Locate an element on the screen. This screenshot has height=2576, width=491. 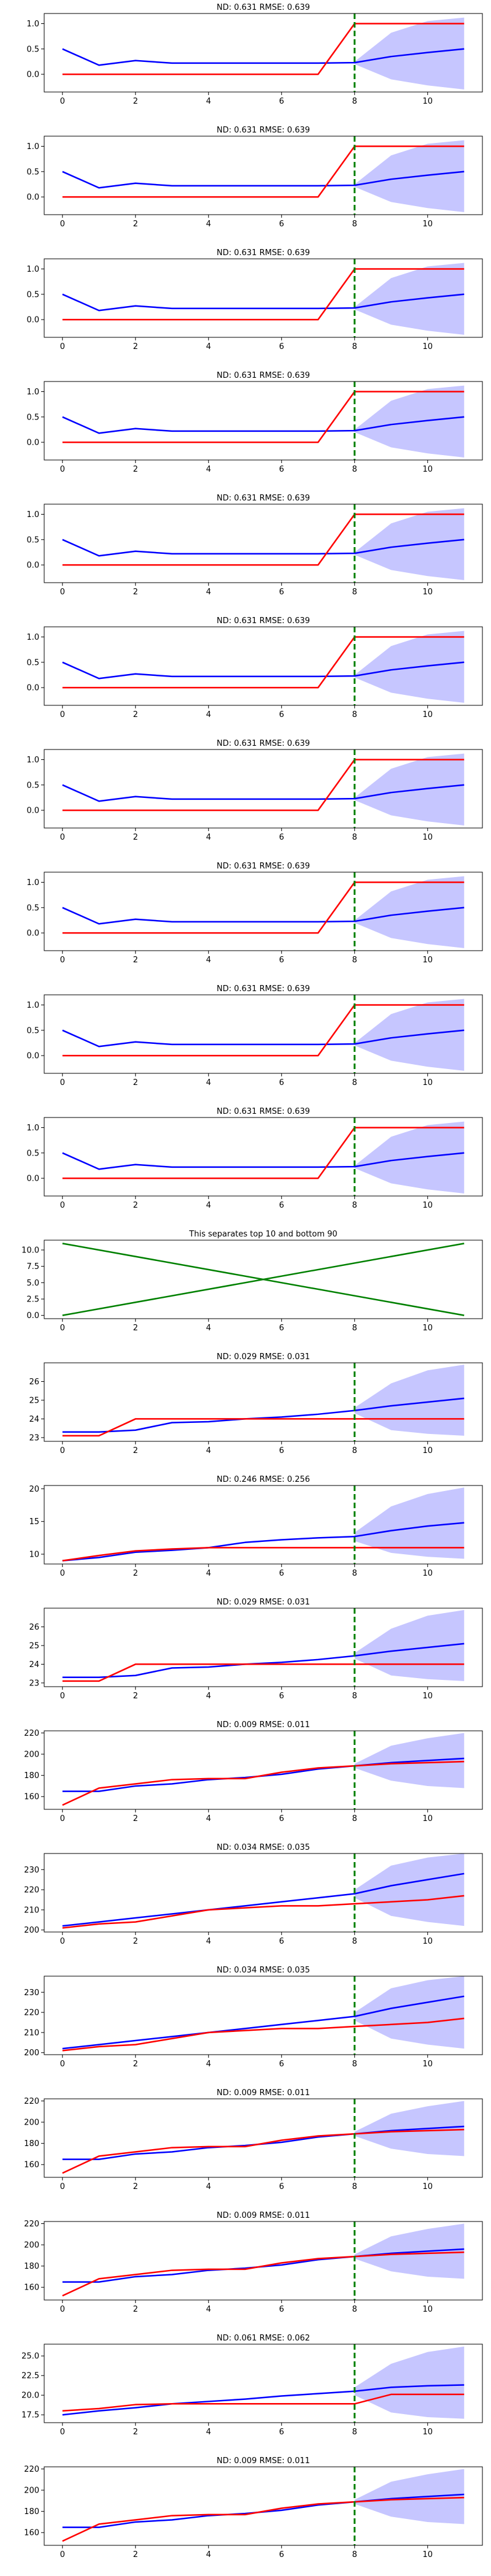
y-tick-label: 160 is located at coordinates (32, 1797).